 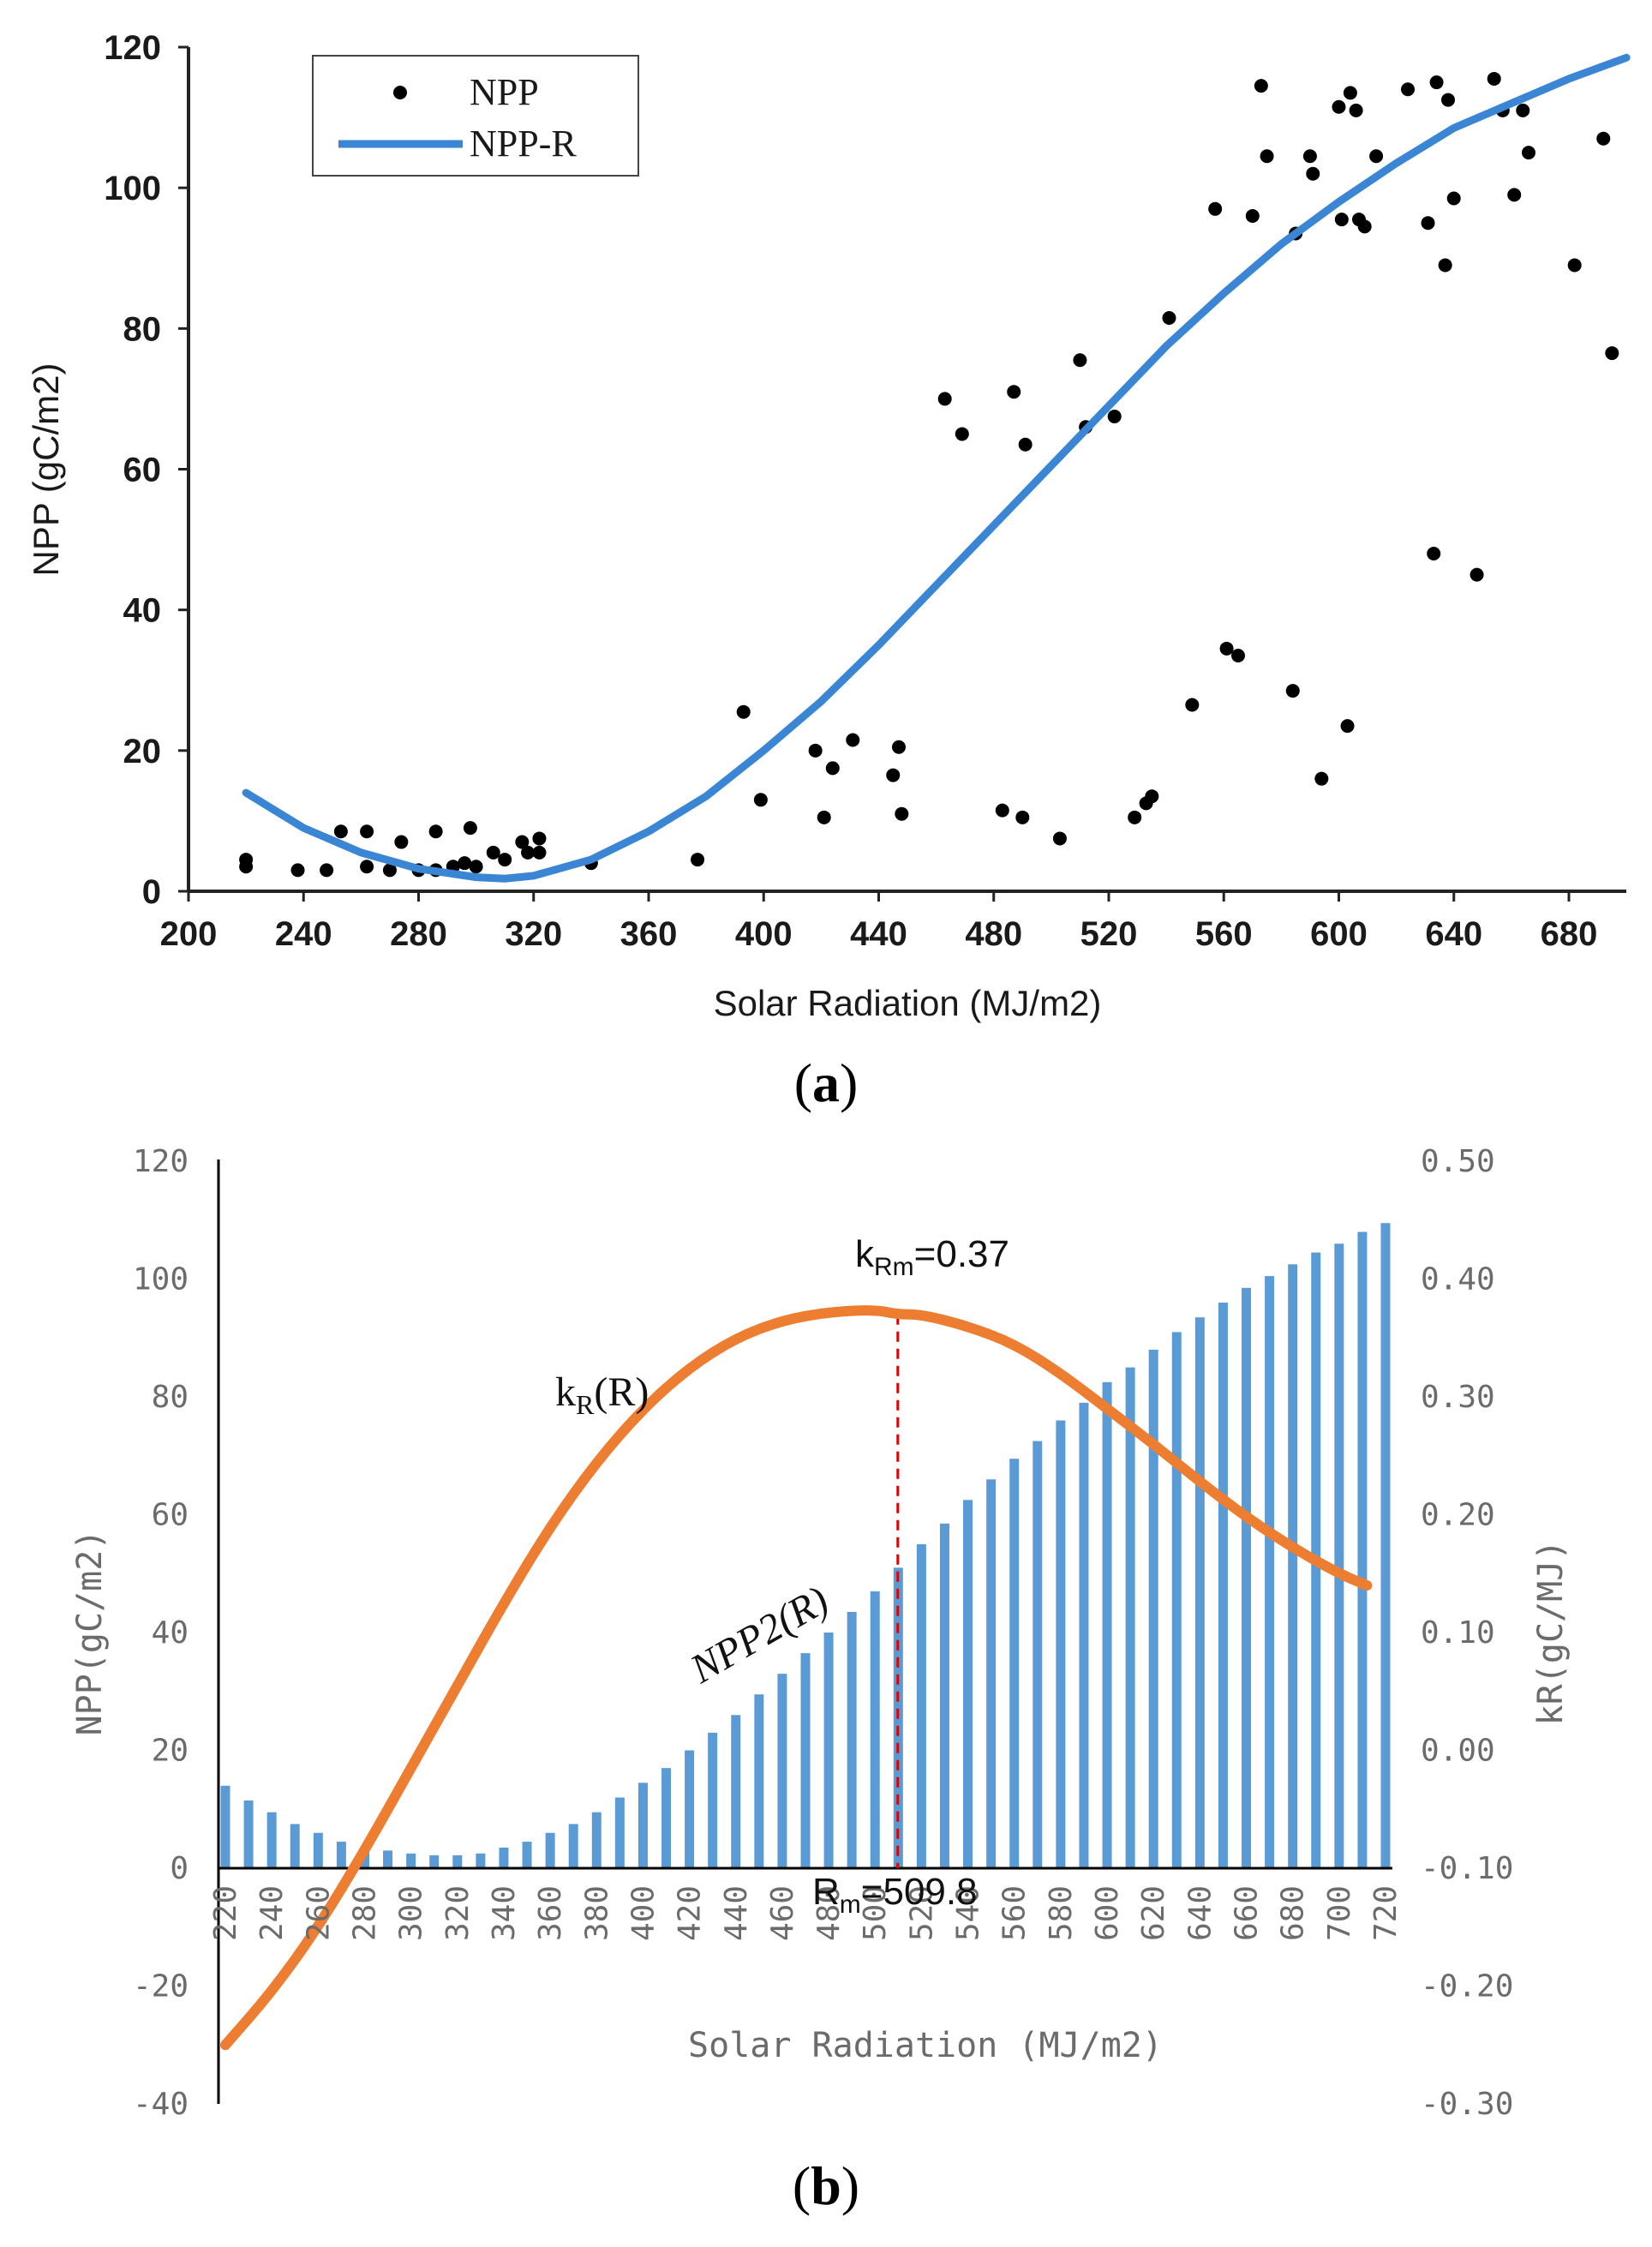 I want to click on b-x-tick-label: 280, so click(x=364, y=1913).